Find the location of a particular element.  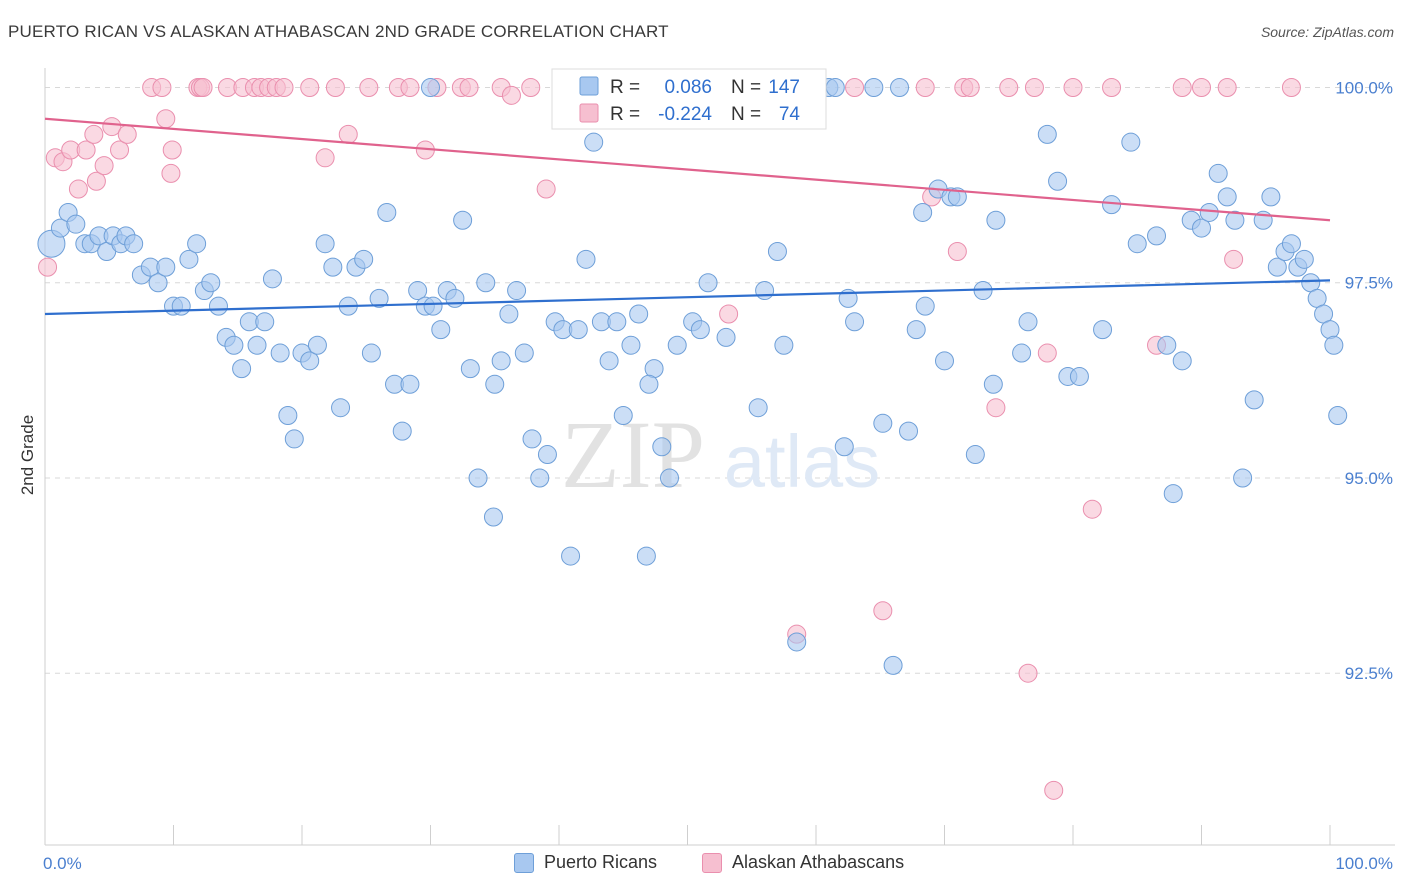

legend-item-alaskan-athabascans: Alaskan Athabascans is located at coordinates (803, 862).